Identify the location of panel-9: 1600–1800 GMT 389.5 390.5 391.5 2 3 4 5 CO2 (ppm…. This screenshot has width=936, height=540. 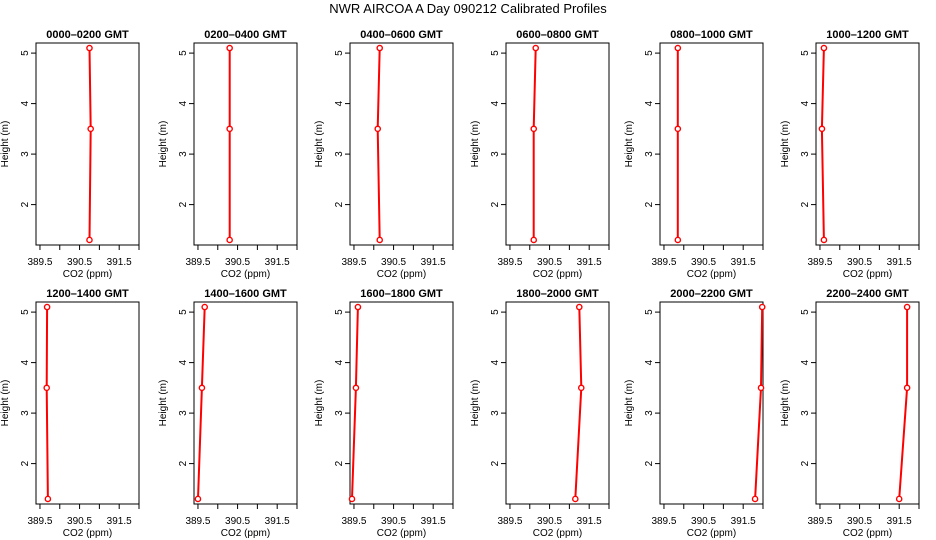
(384, 413).